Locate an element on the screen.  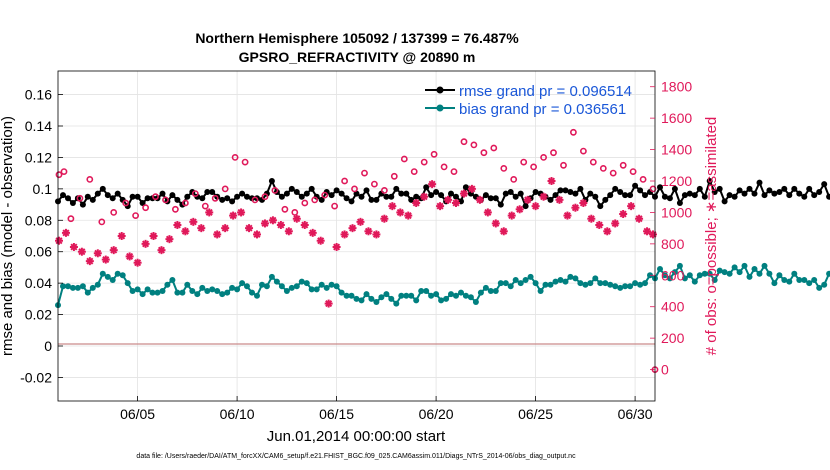
y-right-tick-label: 800 is located at coordinates (673, 244).